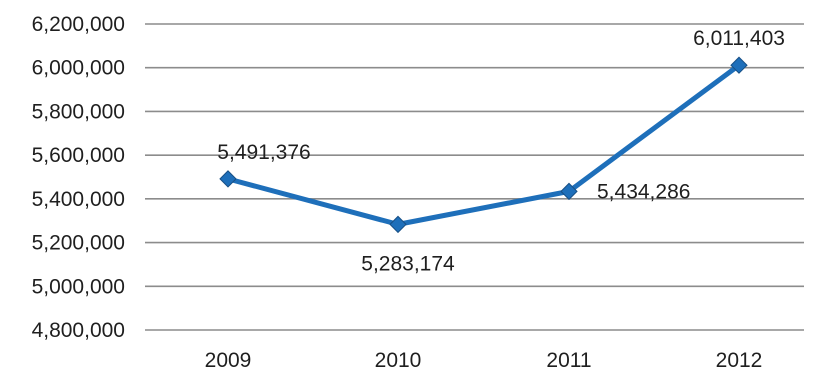 The image size is (816, 373). Describe the element at coordinates (398, 360) in the screenshot. I see `x-tick-label: 2010` at that location.